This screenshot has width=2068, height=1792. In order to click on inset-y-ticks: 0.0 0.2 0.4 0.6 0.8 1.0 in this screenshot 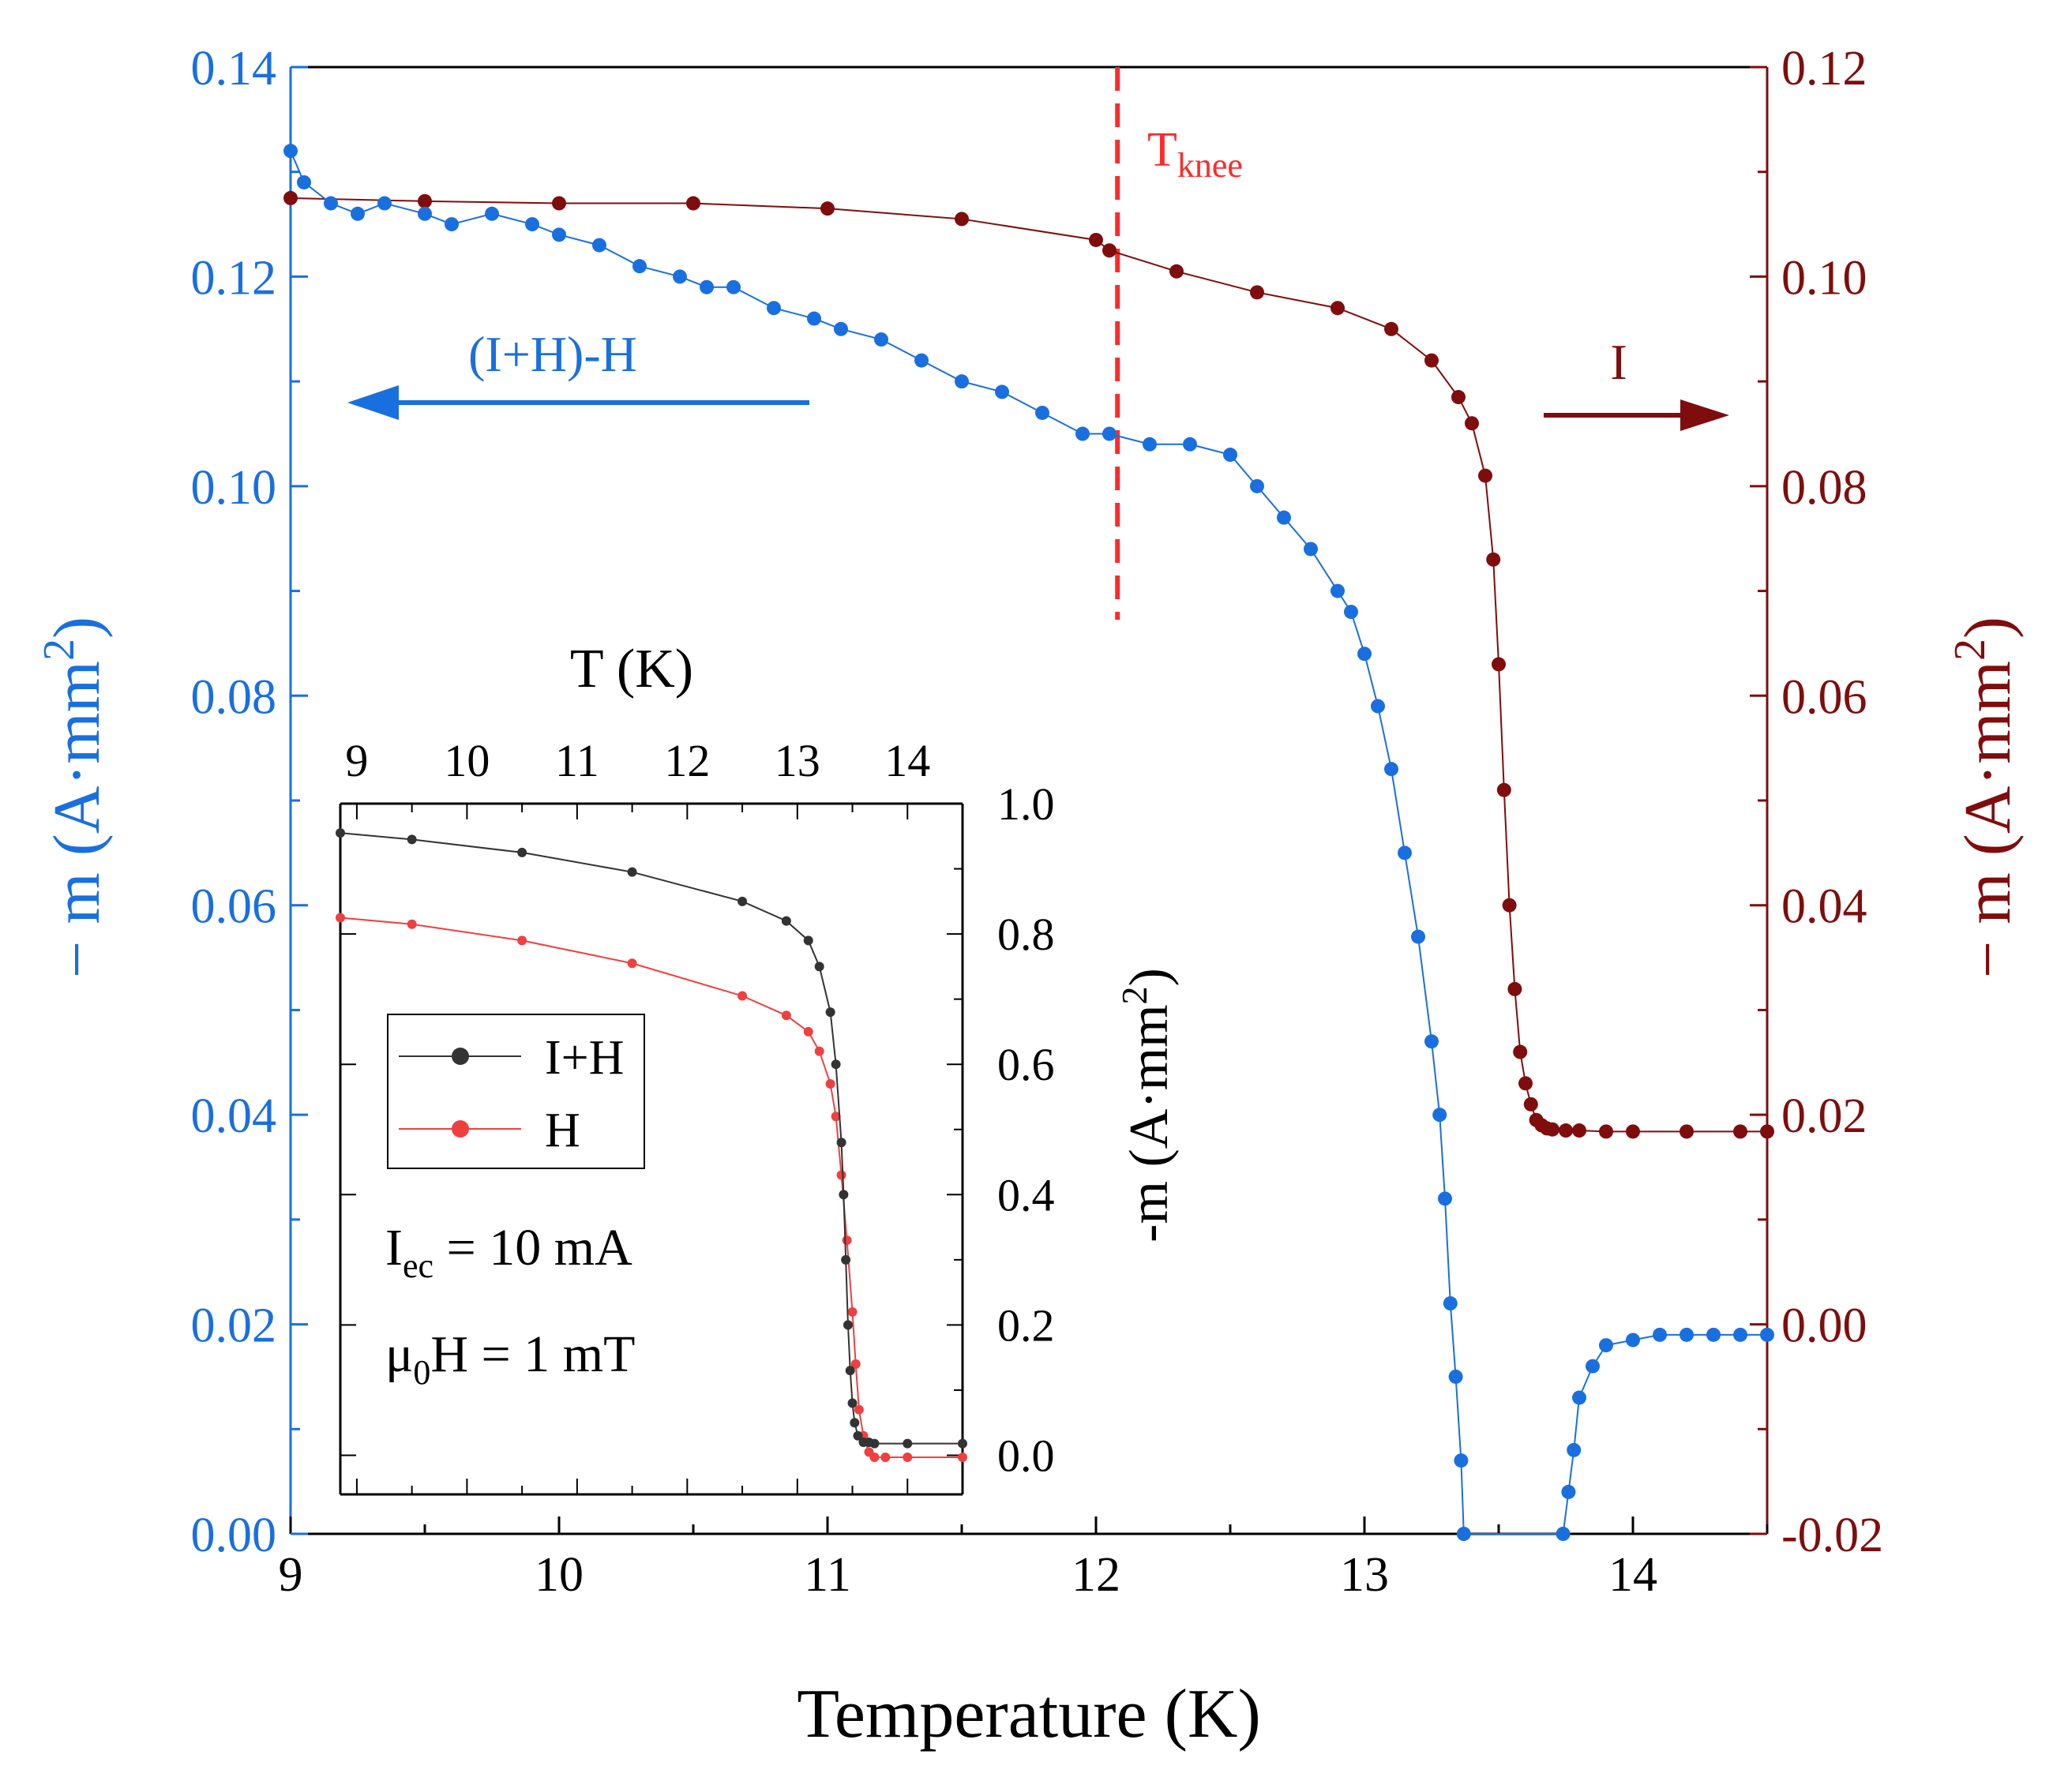, I will do `click(698, 1129)`.